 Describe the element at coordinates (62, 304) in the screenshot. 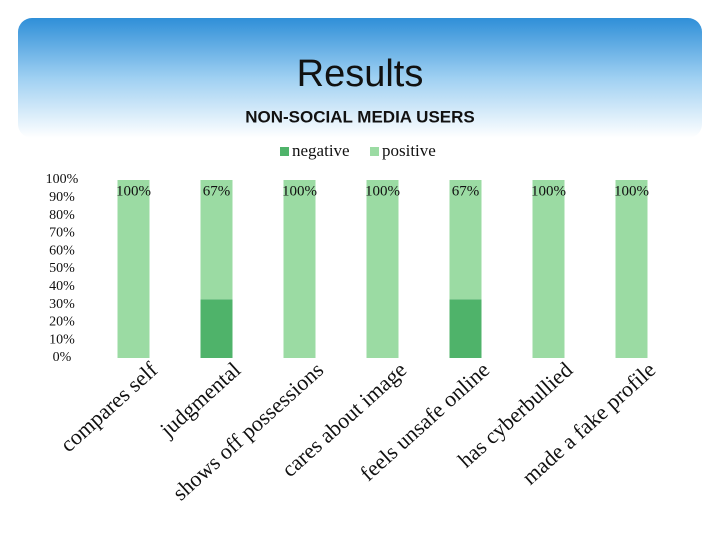

I see `y-tick-label: 30%` at that location.